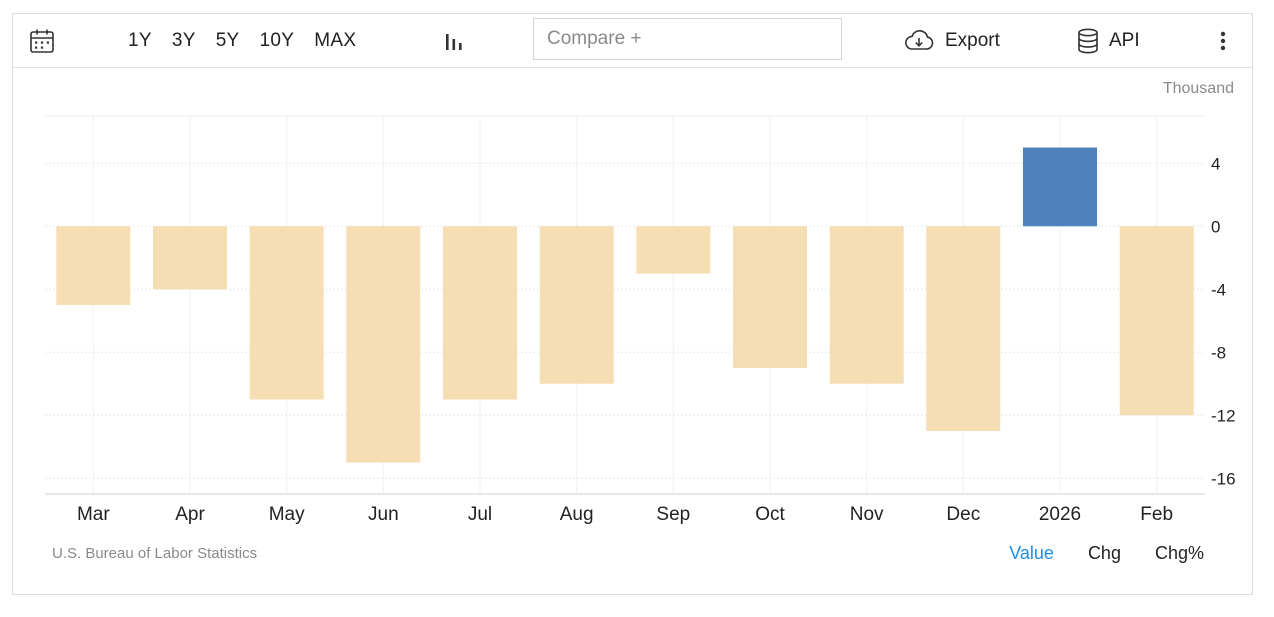  What do you see at coordinates (454, 41) in the screenshot?
I see `bar-chart-icon` at bounding box center [454, 41].